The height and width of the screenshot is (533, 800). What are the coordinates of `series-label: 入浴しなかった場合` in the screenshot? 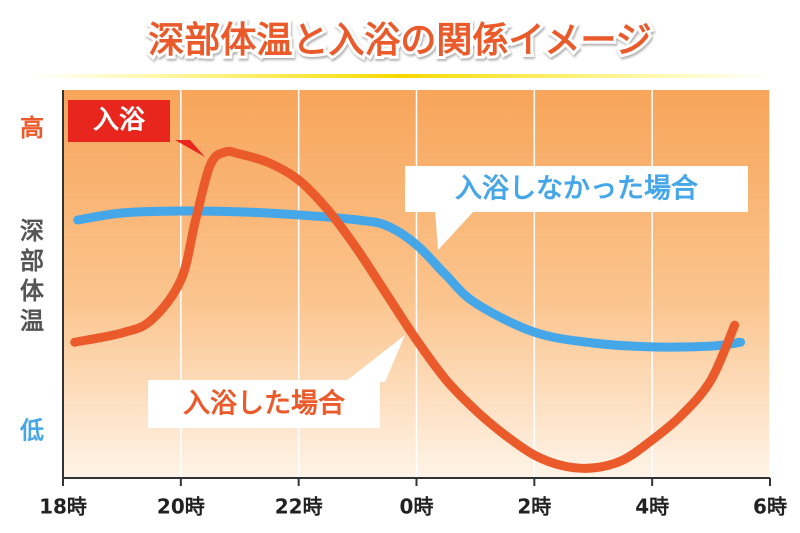 It's located at (576, 189).